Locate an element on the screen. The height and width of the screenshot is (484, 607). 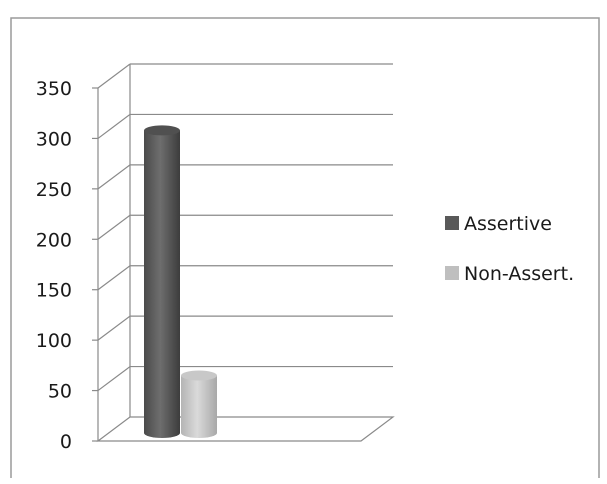
plot-floor is located at coordinates (245, 429).